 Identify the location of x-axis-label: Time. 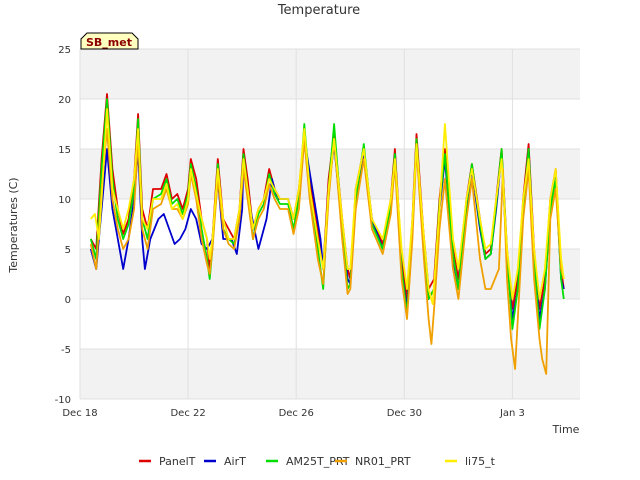
(566, 429).